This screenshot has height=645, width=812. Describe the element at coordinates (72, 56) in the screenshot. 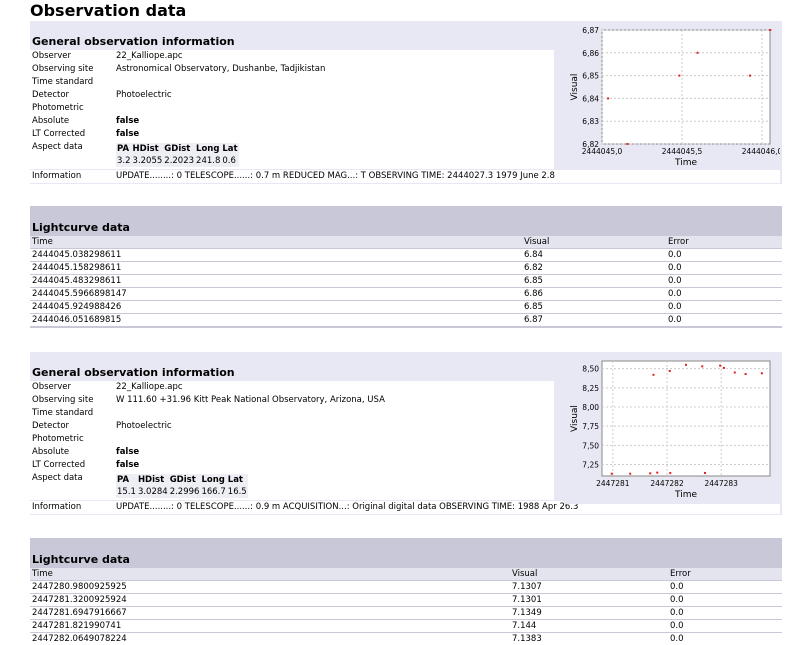

I see `row-label: Observer` at that location.